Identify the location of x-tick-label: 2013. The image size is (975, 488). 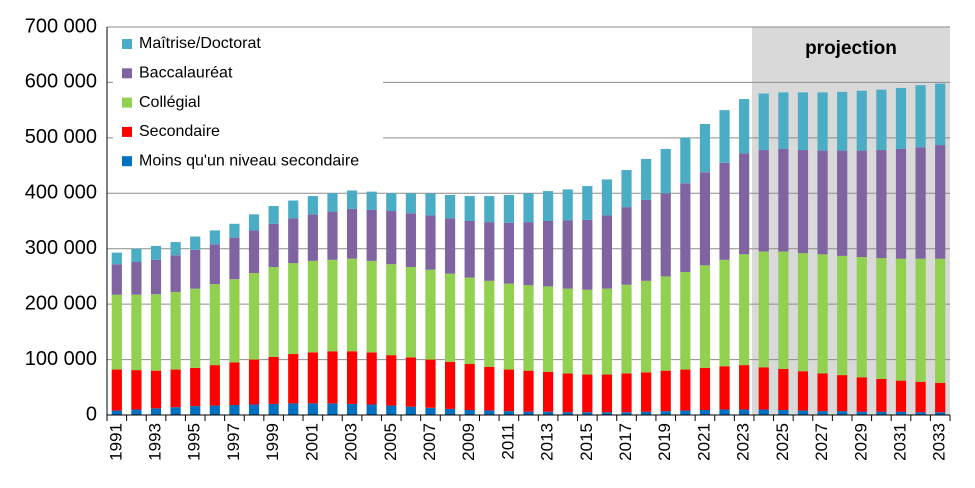
(547, 442).